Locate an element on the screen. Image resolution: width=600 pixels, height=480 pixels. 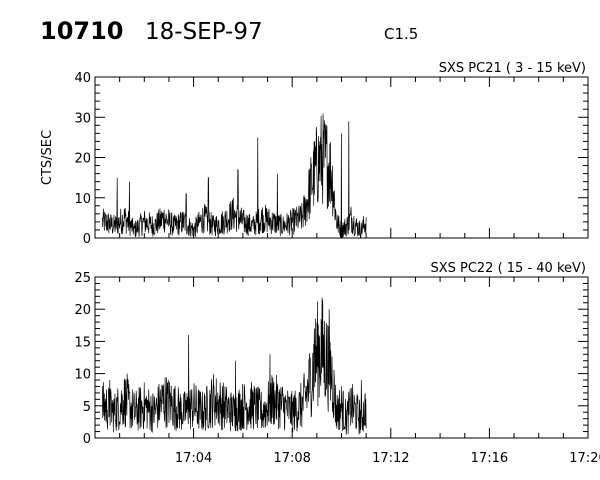
x-tick-label: 17:08 is located at coordinates (291, 458).